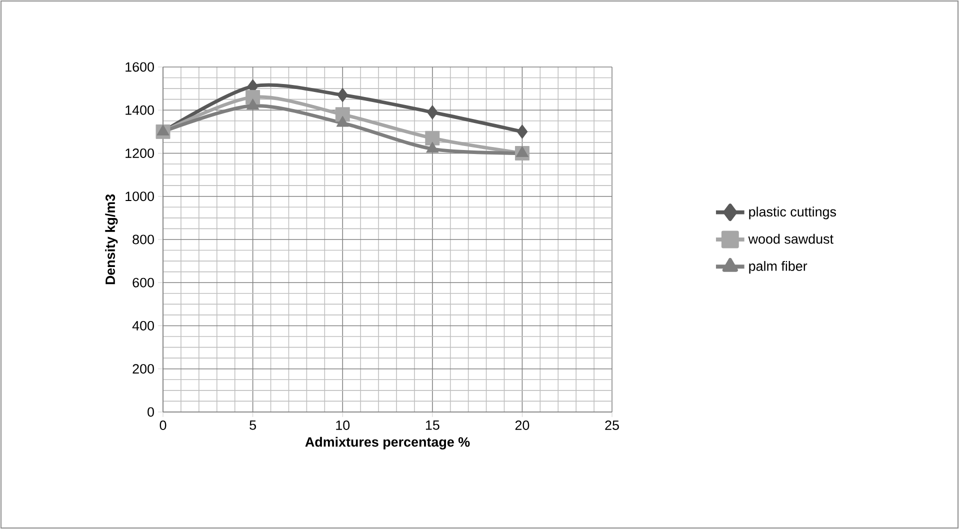 The height and width of the screenshot is (529, 959). I want to click on x-tick-label: 0, so click(163, 425).